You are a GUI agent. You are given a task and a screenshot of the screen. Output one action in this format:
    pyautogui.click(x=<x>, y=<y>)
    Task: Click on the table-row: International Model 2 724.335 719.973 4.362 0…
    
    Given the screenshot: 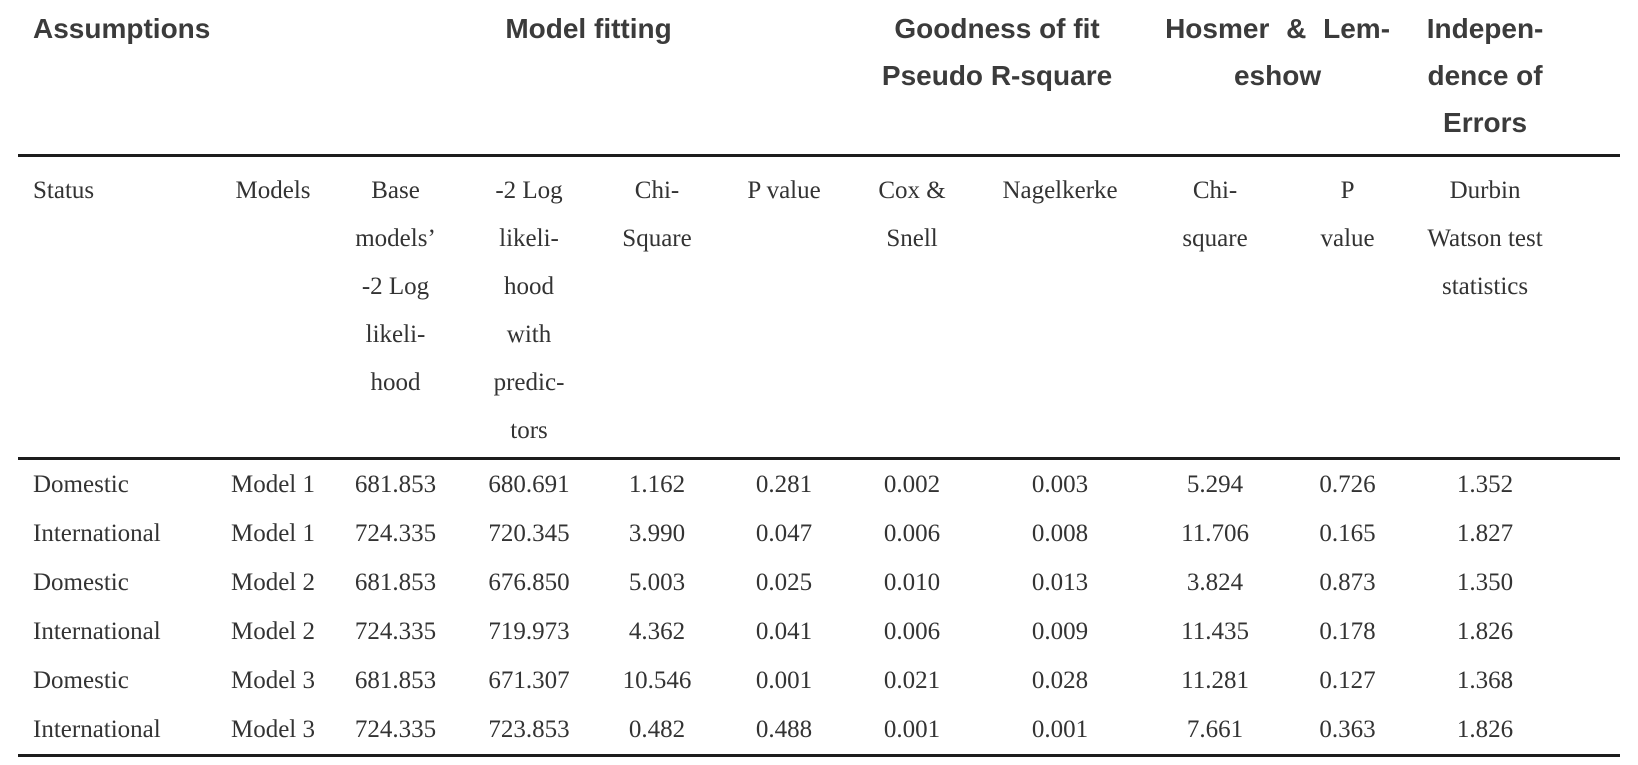 What is the action you would take?
    pyautogui.click(x=819, y=631)
    